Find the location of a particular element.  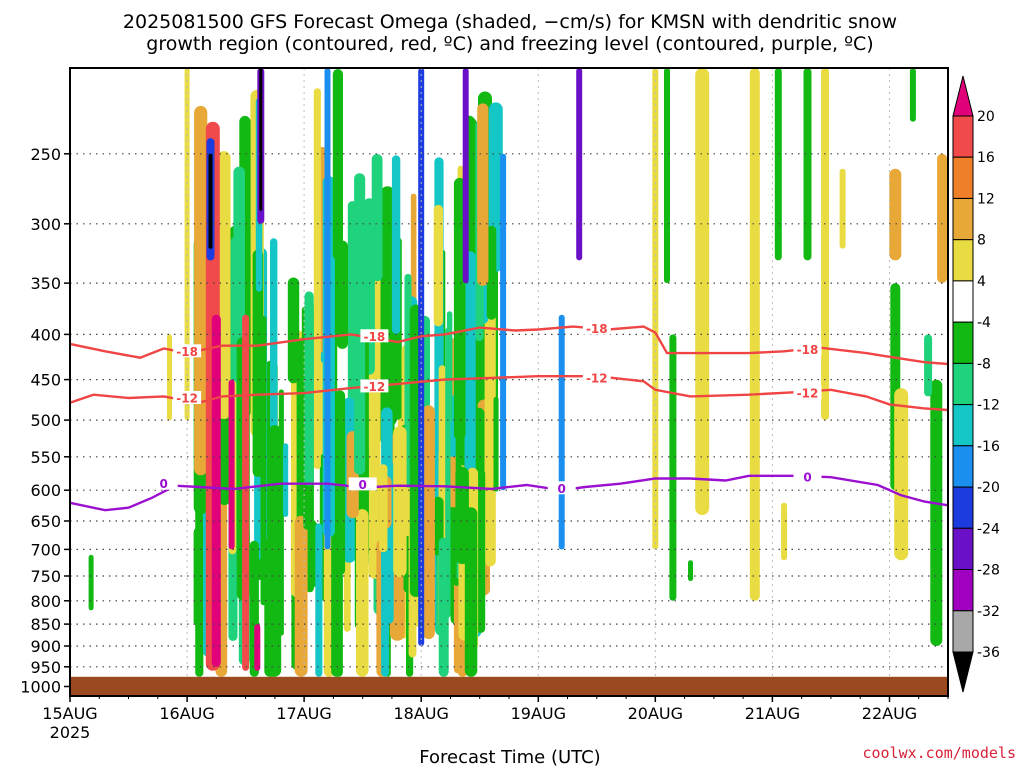

colorbar-bottom-arrow is located at coordinates (963, 672).